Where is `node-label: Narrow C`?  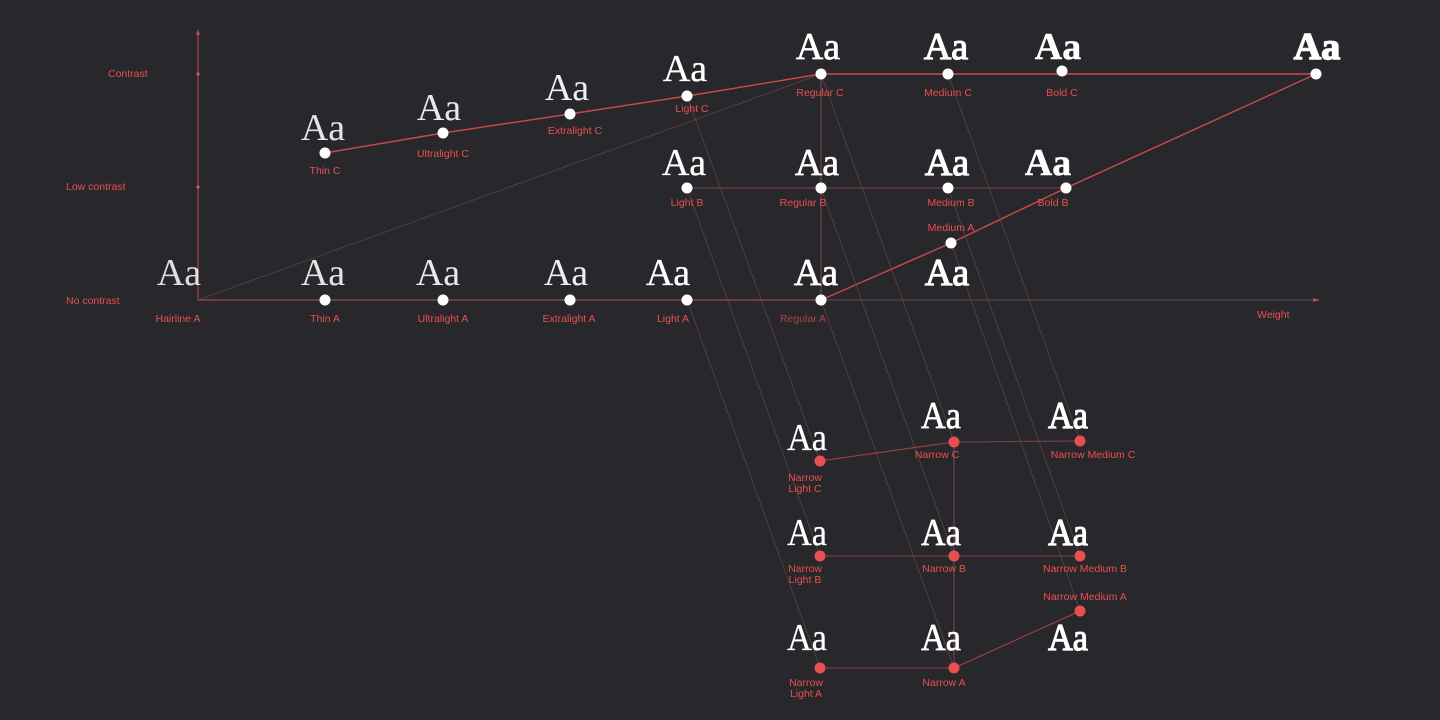 node-label: Narrow C is located at coordinates (937, 455).